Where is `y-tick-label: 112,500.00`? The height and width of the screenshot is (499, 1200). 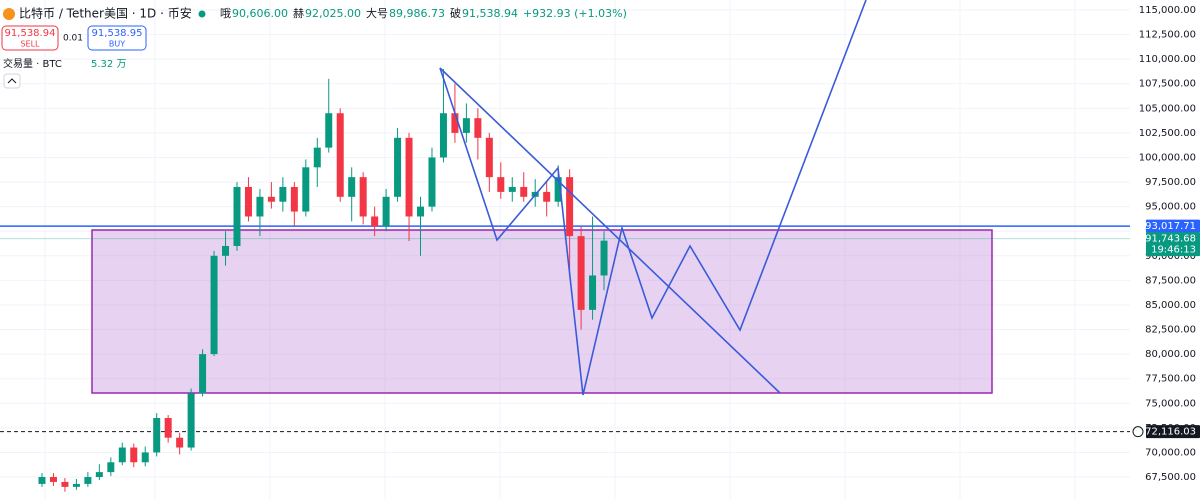 y-tick-label: 112,500.00 is located at coordinates (1167, 35).